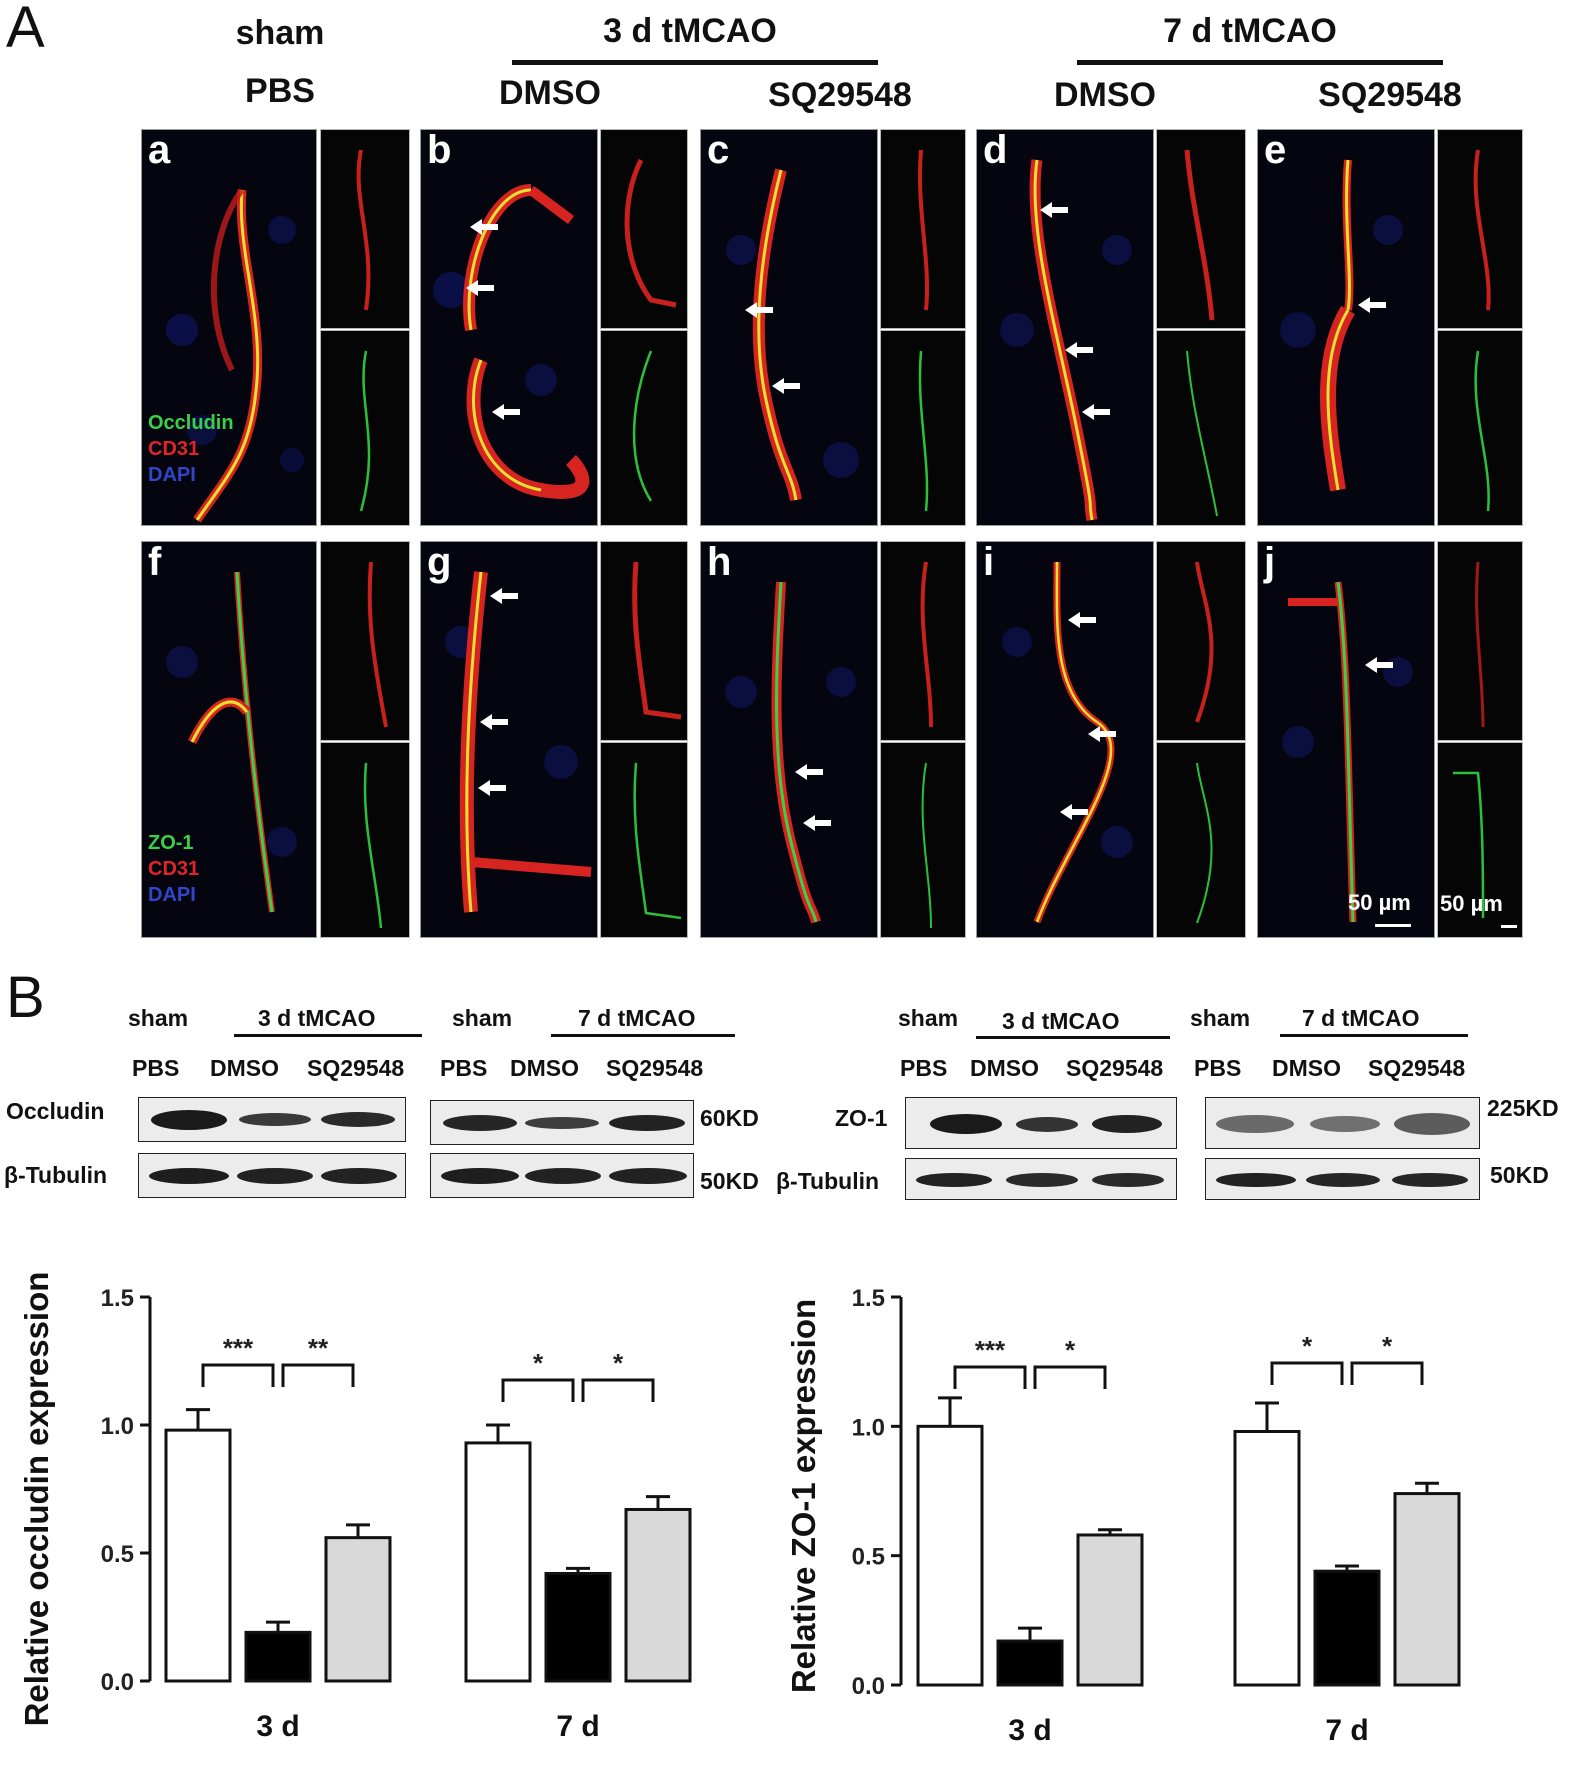 The image size is (1575, 1765). Describe the element at coordinates (729, 1118) in the screenshot. I see `blot-mw-occludin: 60KD` at that location.